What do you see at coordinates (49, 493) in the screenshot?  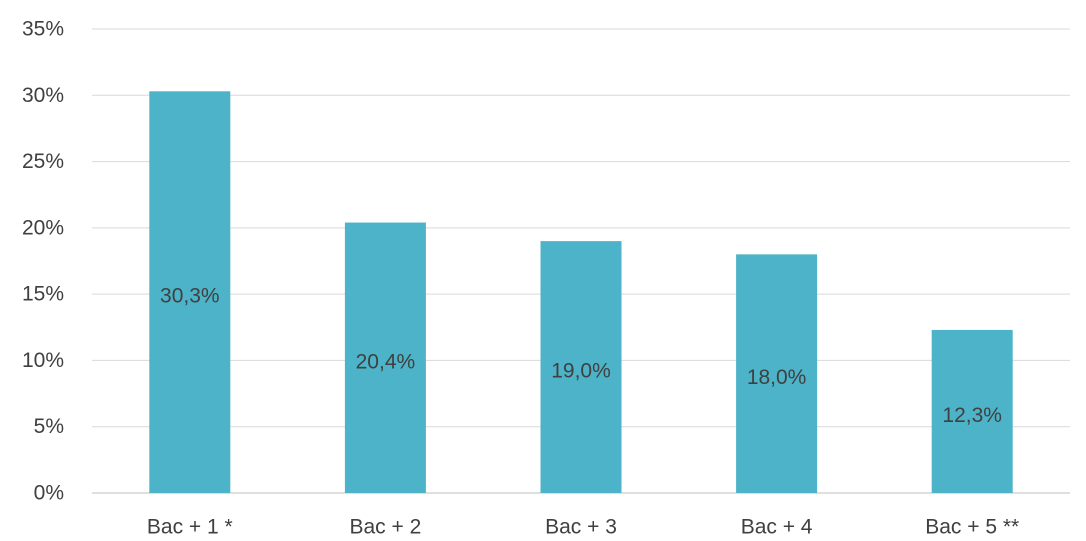 I see `y-tick-label: 0%` at bounding box center [49, 493].